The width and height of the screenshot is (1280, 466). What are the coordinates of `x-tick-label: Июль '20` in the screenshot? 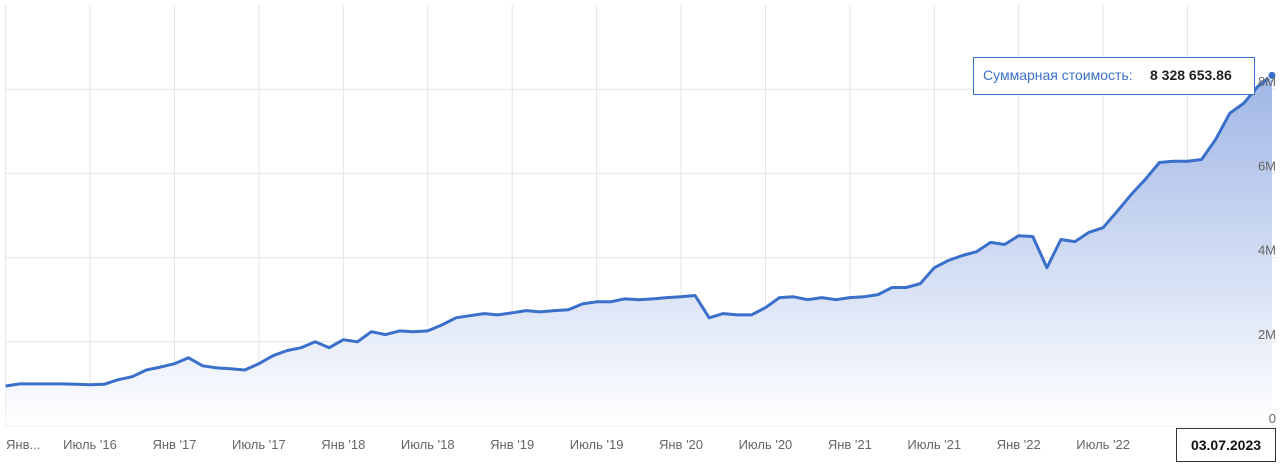 It's located at (766, 444).